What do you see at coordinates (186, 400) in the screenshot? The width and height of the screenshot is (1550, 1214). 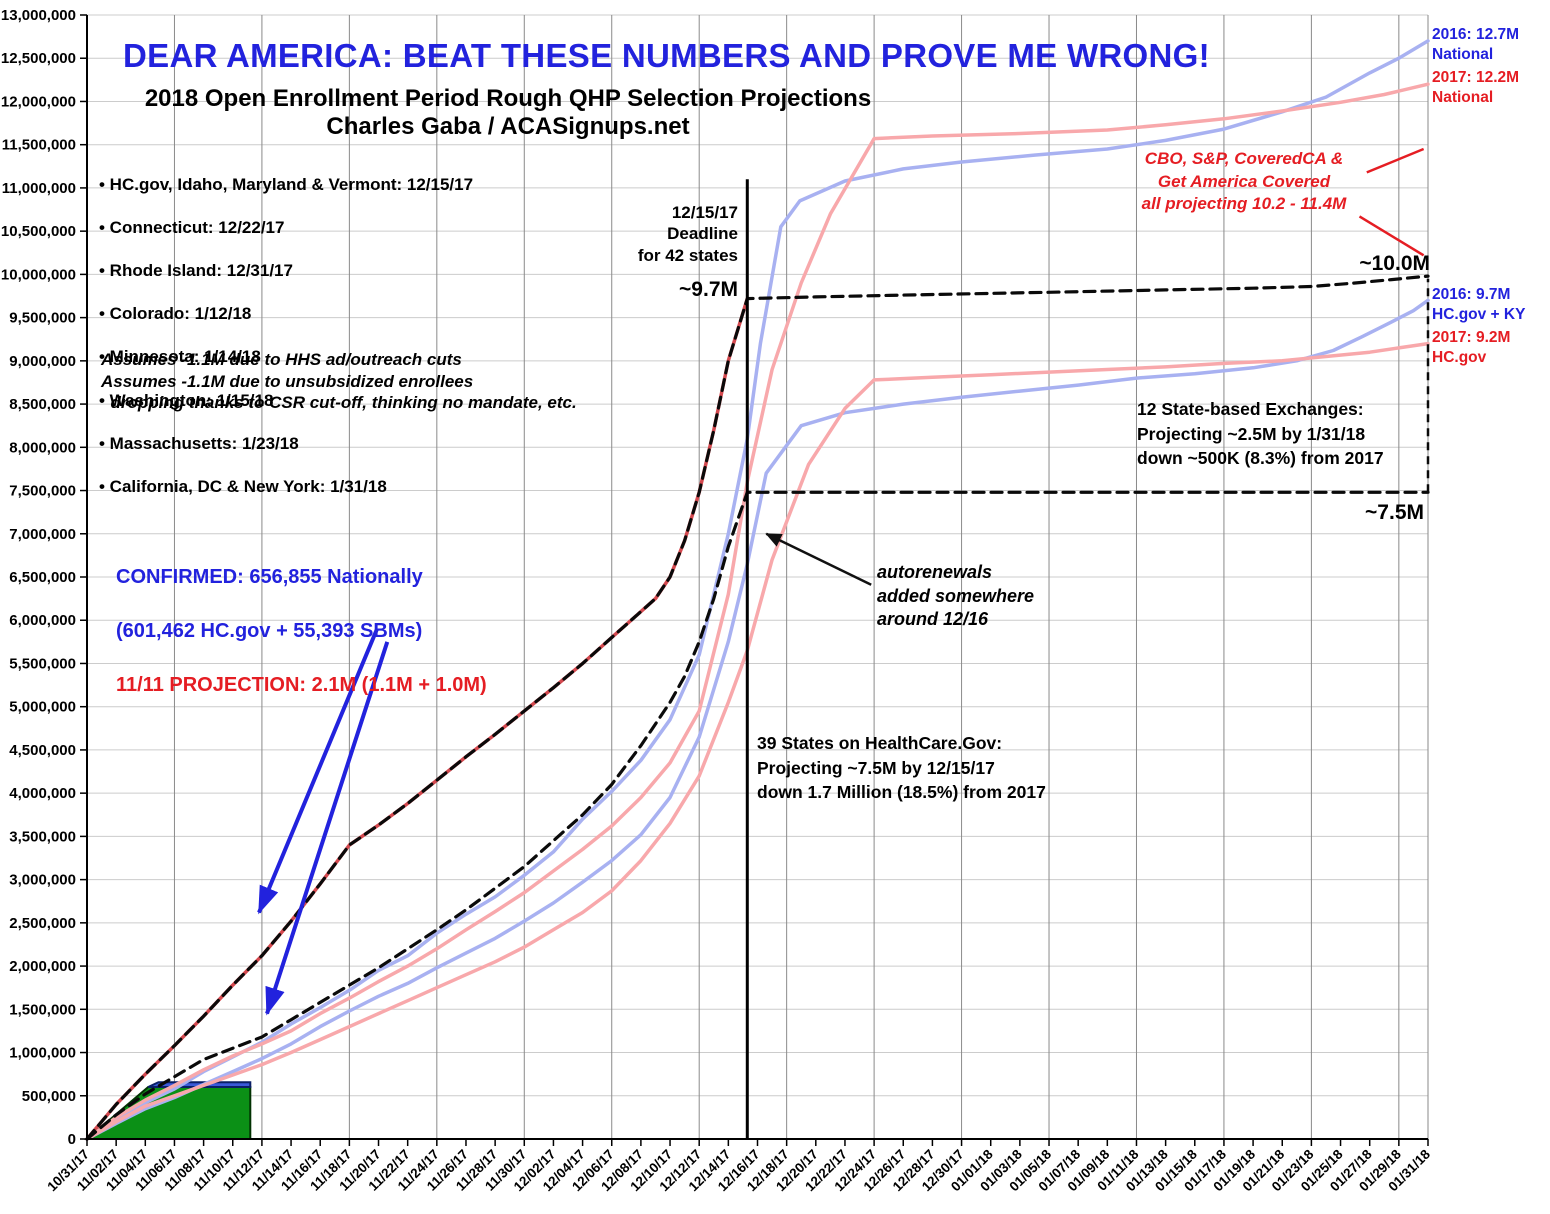 I see `deadline-note: • Washington: 1/15/18` at bounding box center [186, 400].